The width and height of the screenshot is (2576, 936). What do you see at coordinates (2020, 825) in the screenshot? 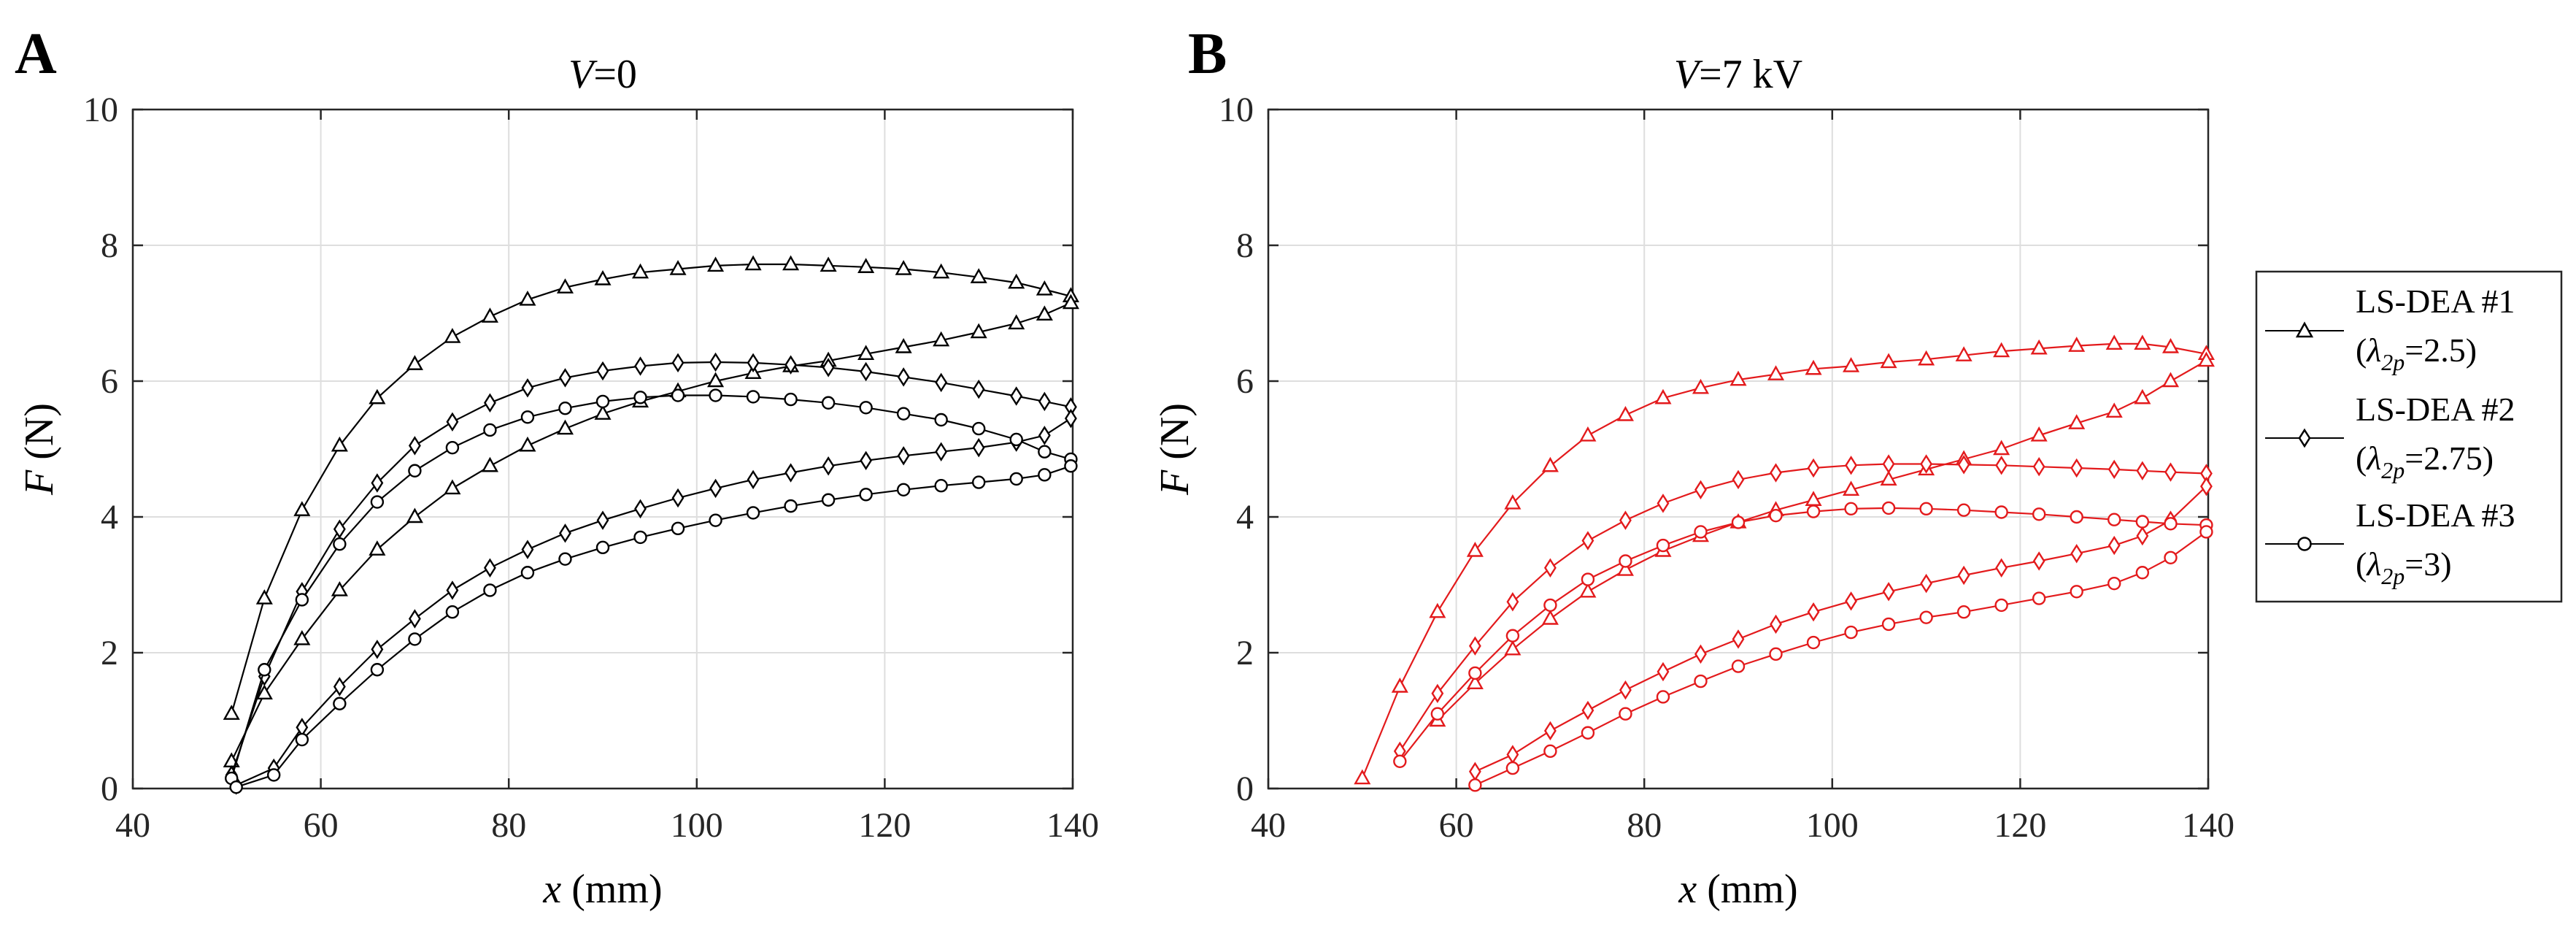
I see `x-tick-label: 120` at bounding box center [2020, 825].